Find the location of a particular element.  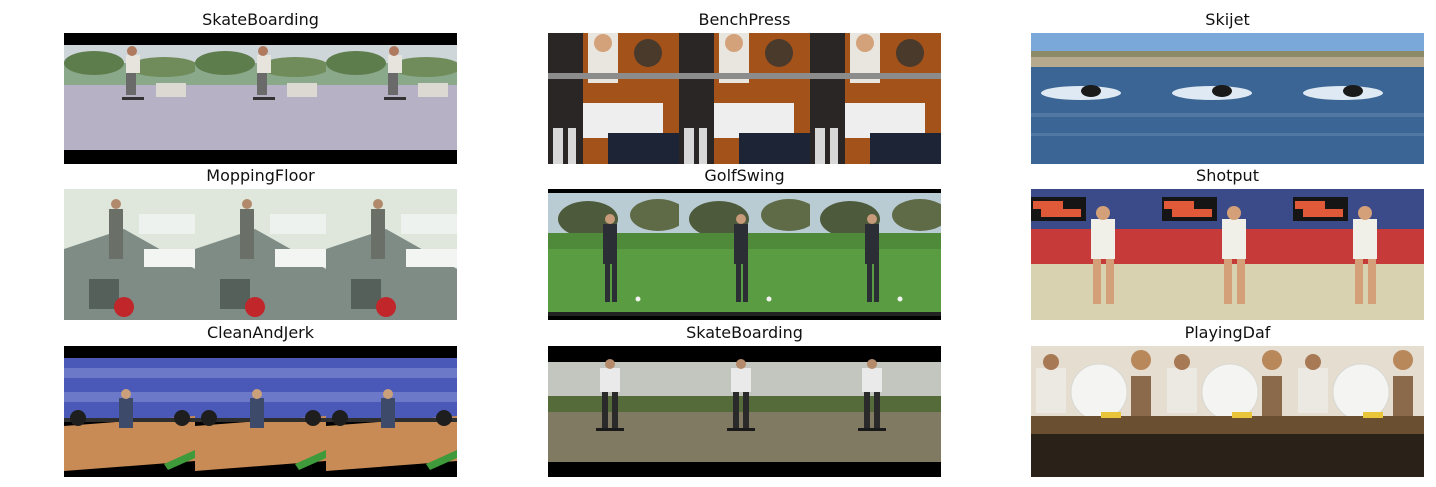

panel-title: Skijet is located at coordinates (1227, 19).